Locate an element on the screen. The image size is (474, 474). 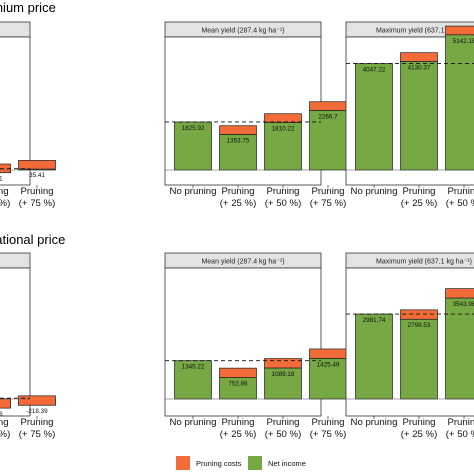
panel-5-x-tick-label-1-1: (+ 25 %) is located at coordinates (419, 434).